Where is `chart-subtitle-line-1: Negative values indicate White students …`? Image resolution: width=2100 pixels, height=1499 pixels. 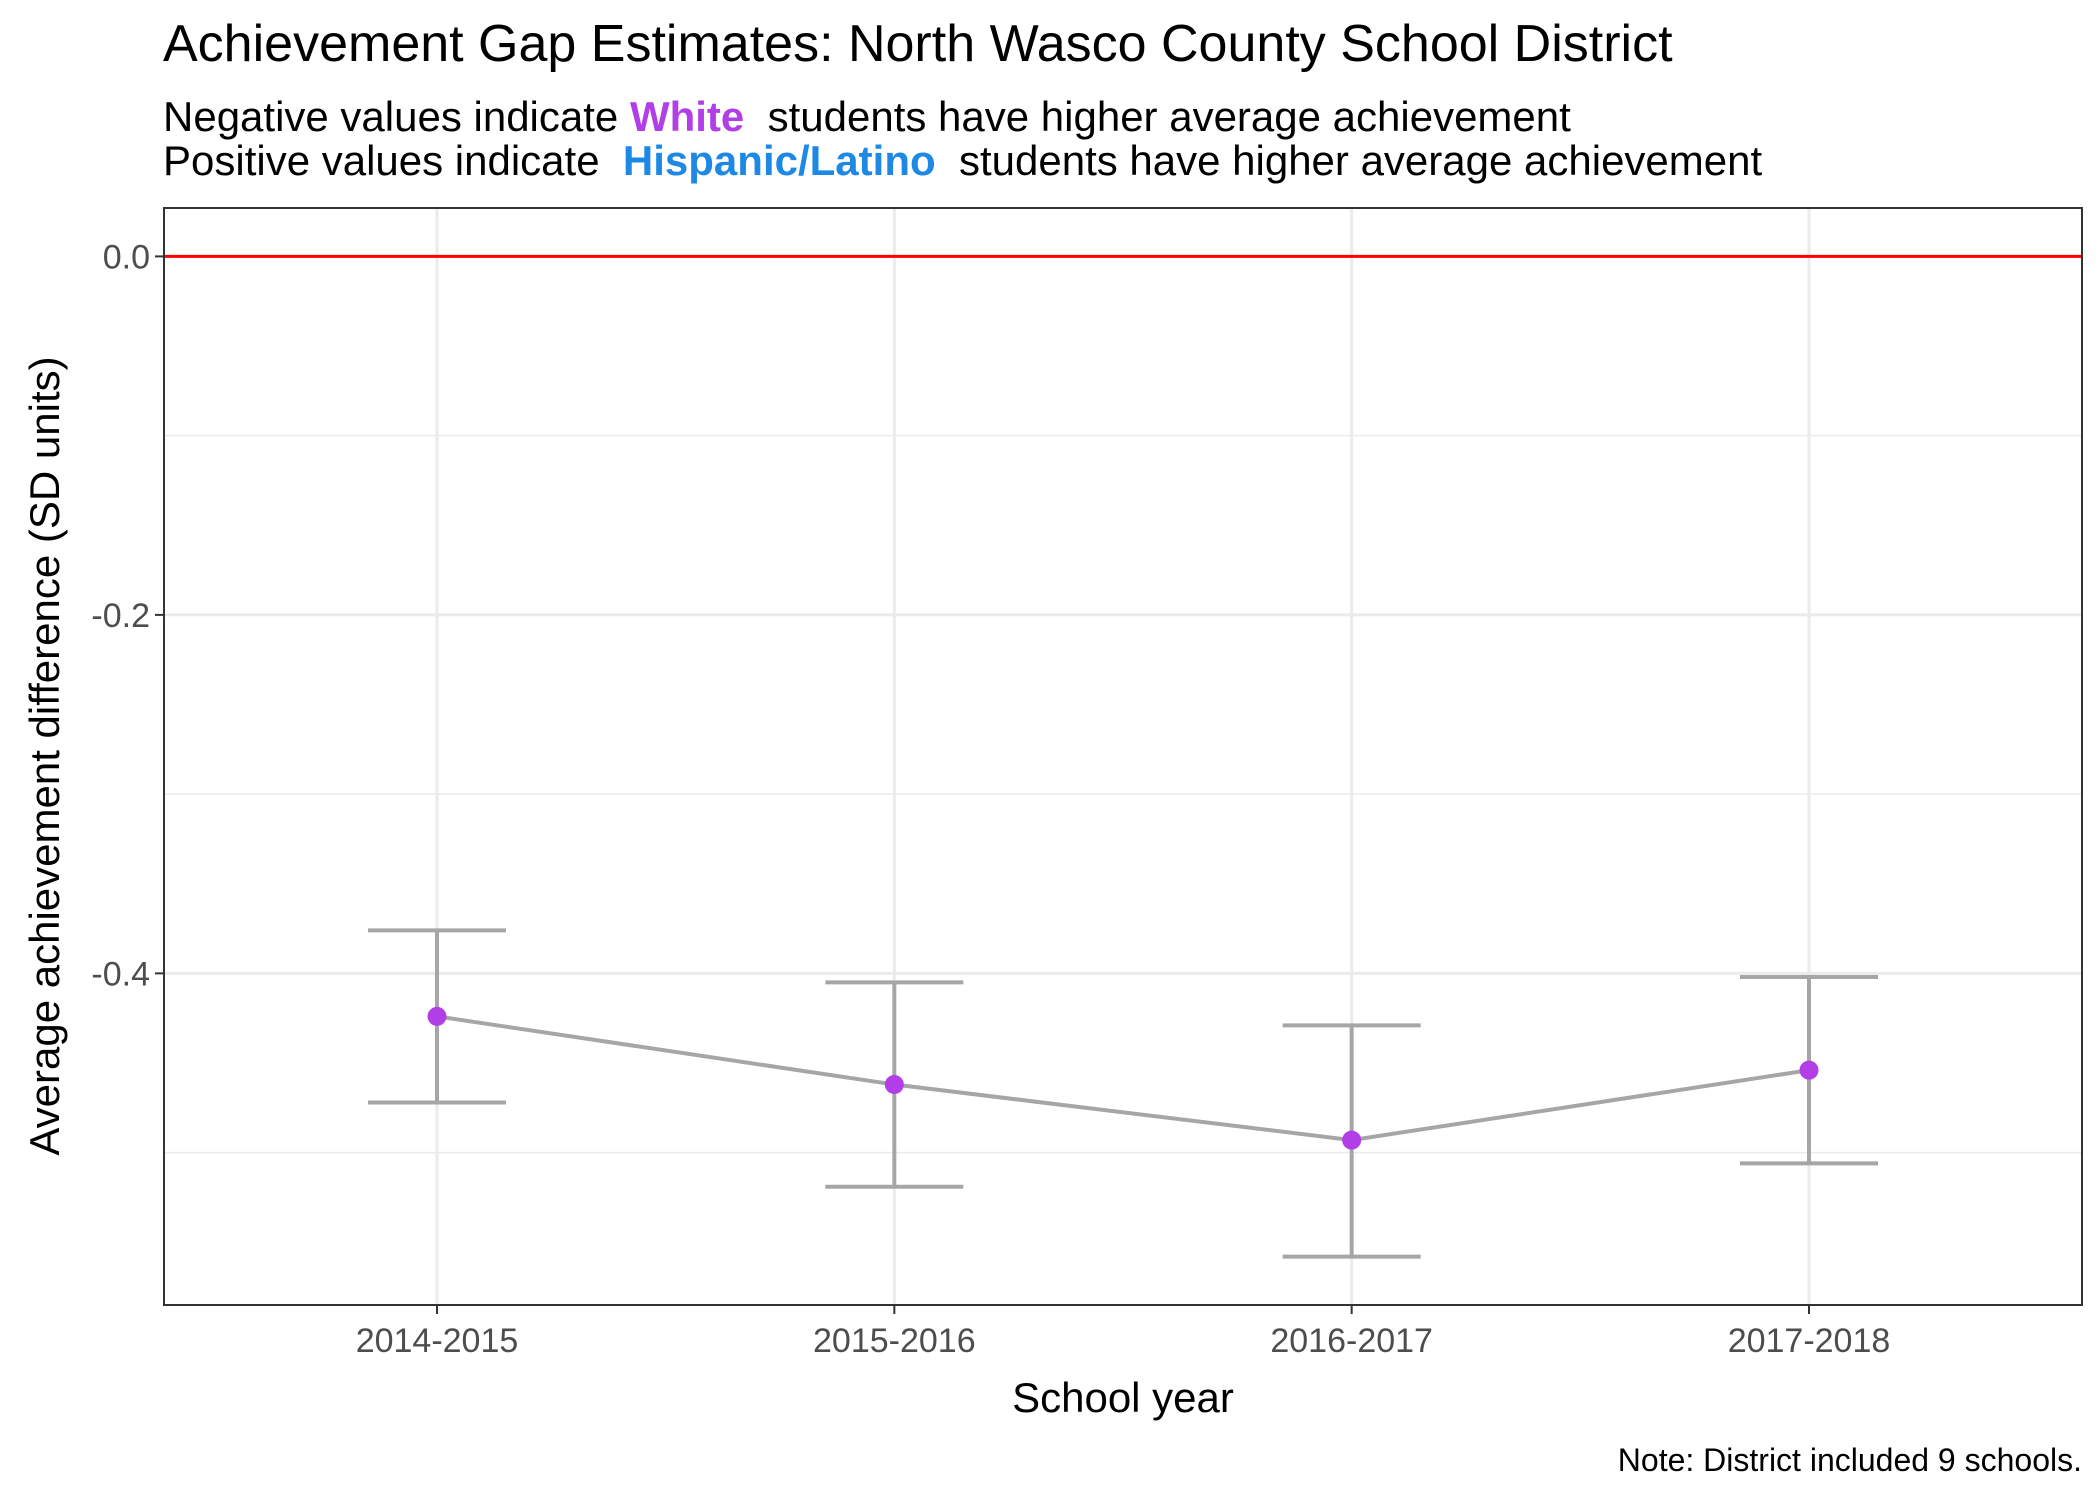 chart-subtitle-line-1: Negative values indicate White students … is located at coordinates (867, 116).